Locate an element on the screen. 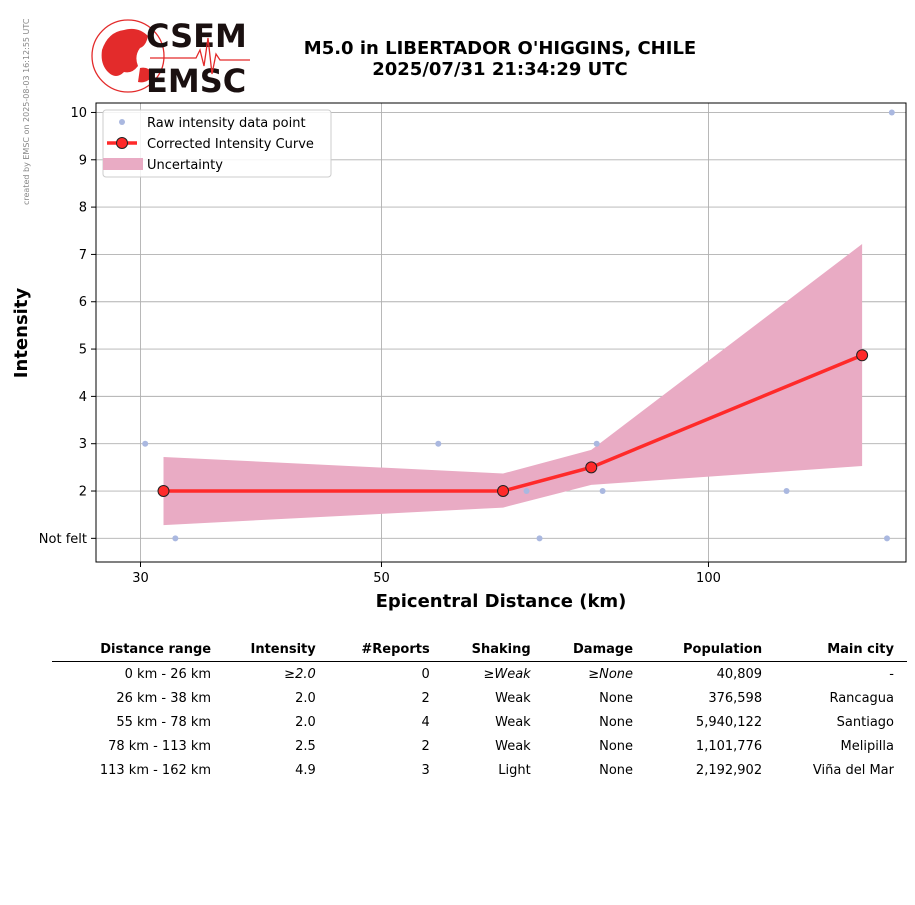 The width and height of the screenshot is (915, 905). table-cell-distance: 26 km - 38 km is located at coordinates (164, 698).